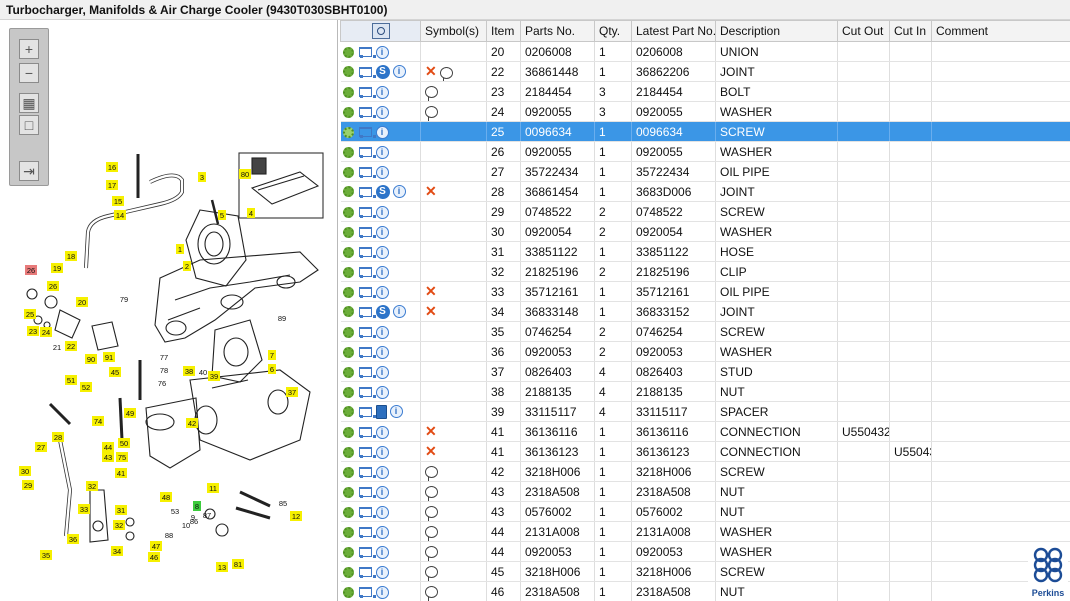 Image resolution: width=1070 pixels, height=601 pixels. I want to click on callout-label: 35, so click(46, 555).